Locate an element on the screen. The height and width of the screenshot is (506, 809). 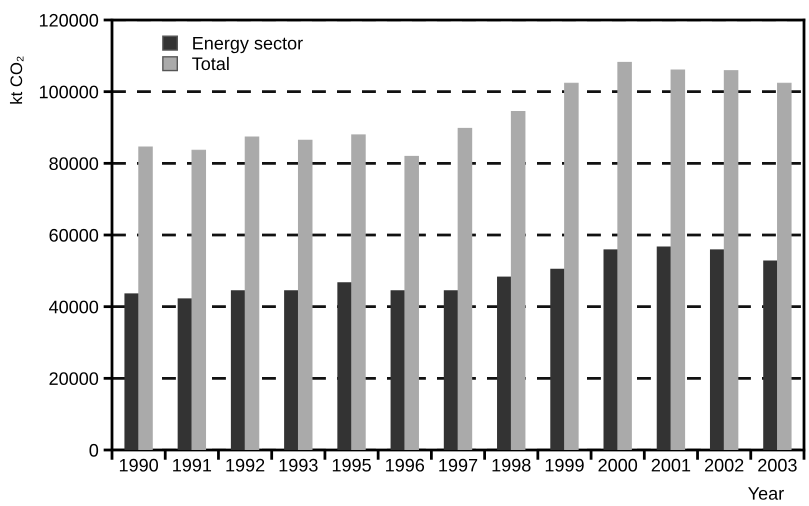
x-tick-label: 1996 is located at coordinates (405, 465).